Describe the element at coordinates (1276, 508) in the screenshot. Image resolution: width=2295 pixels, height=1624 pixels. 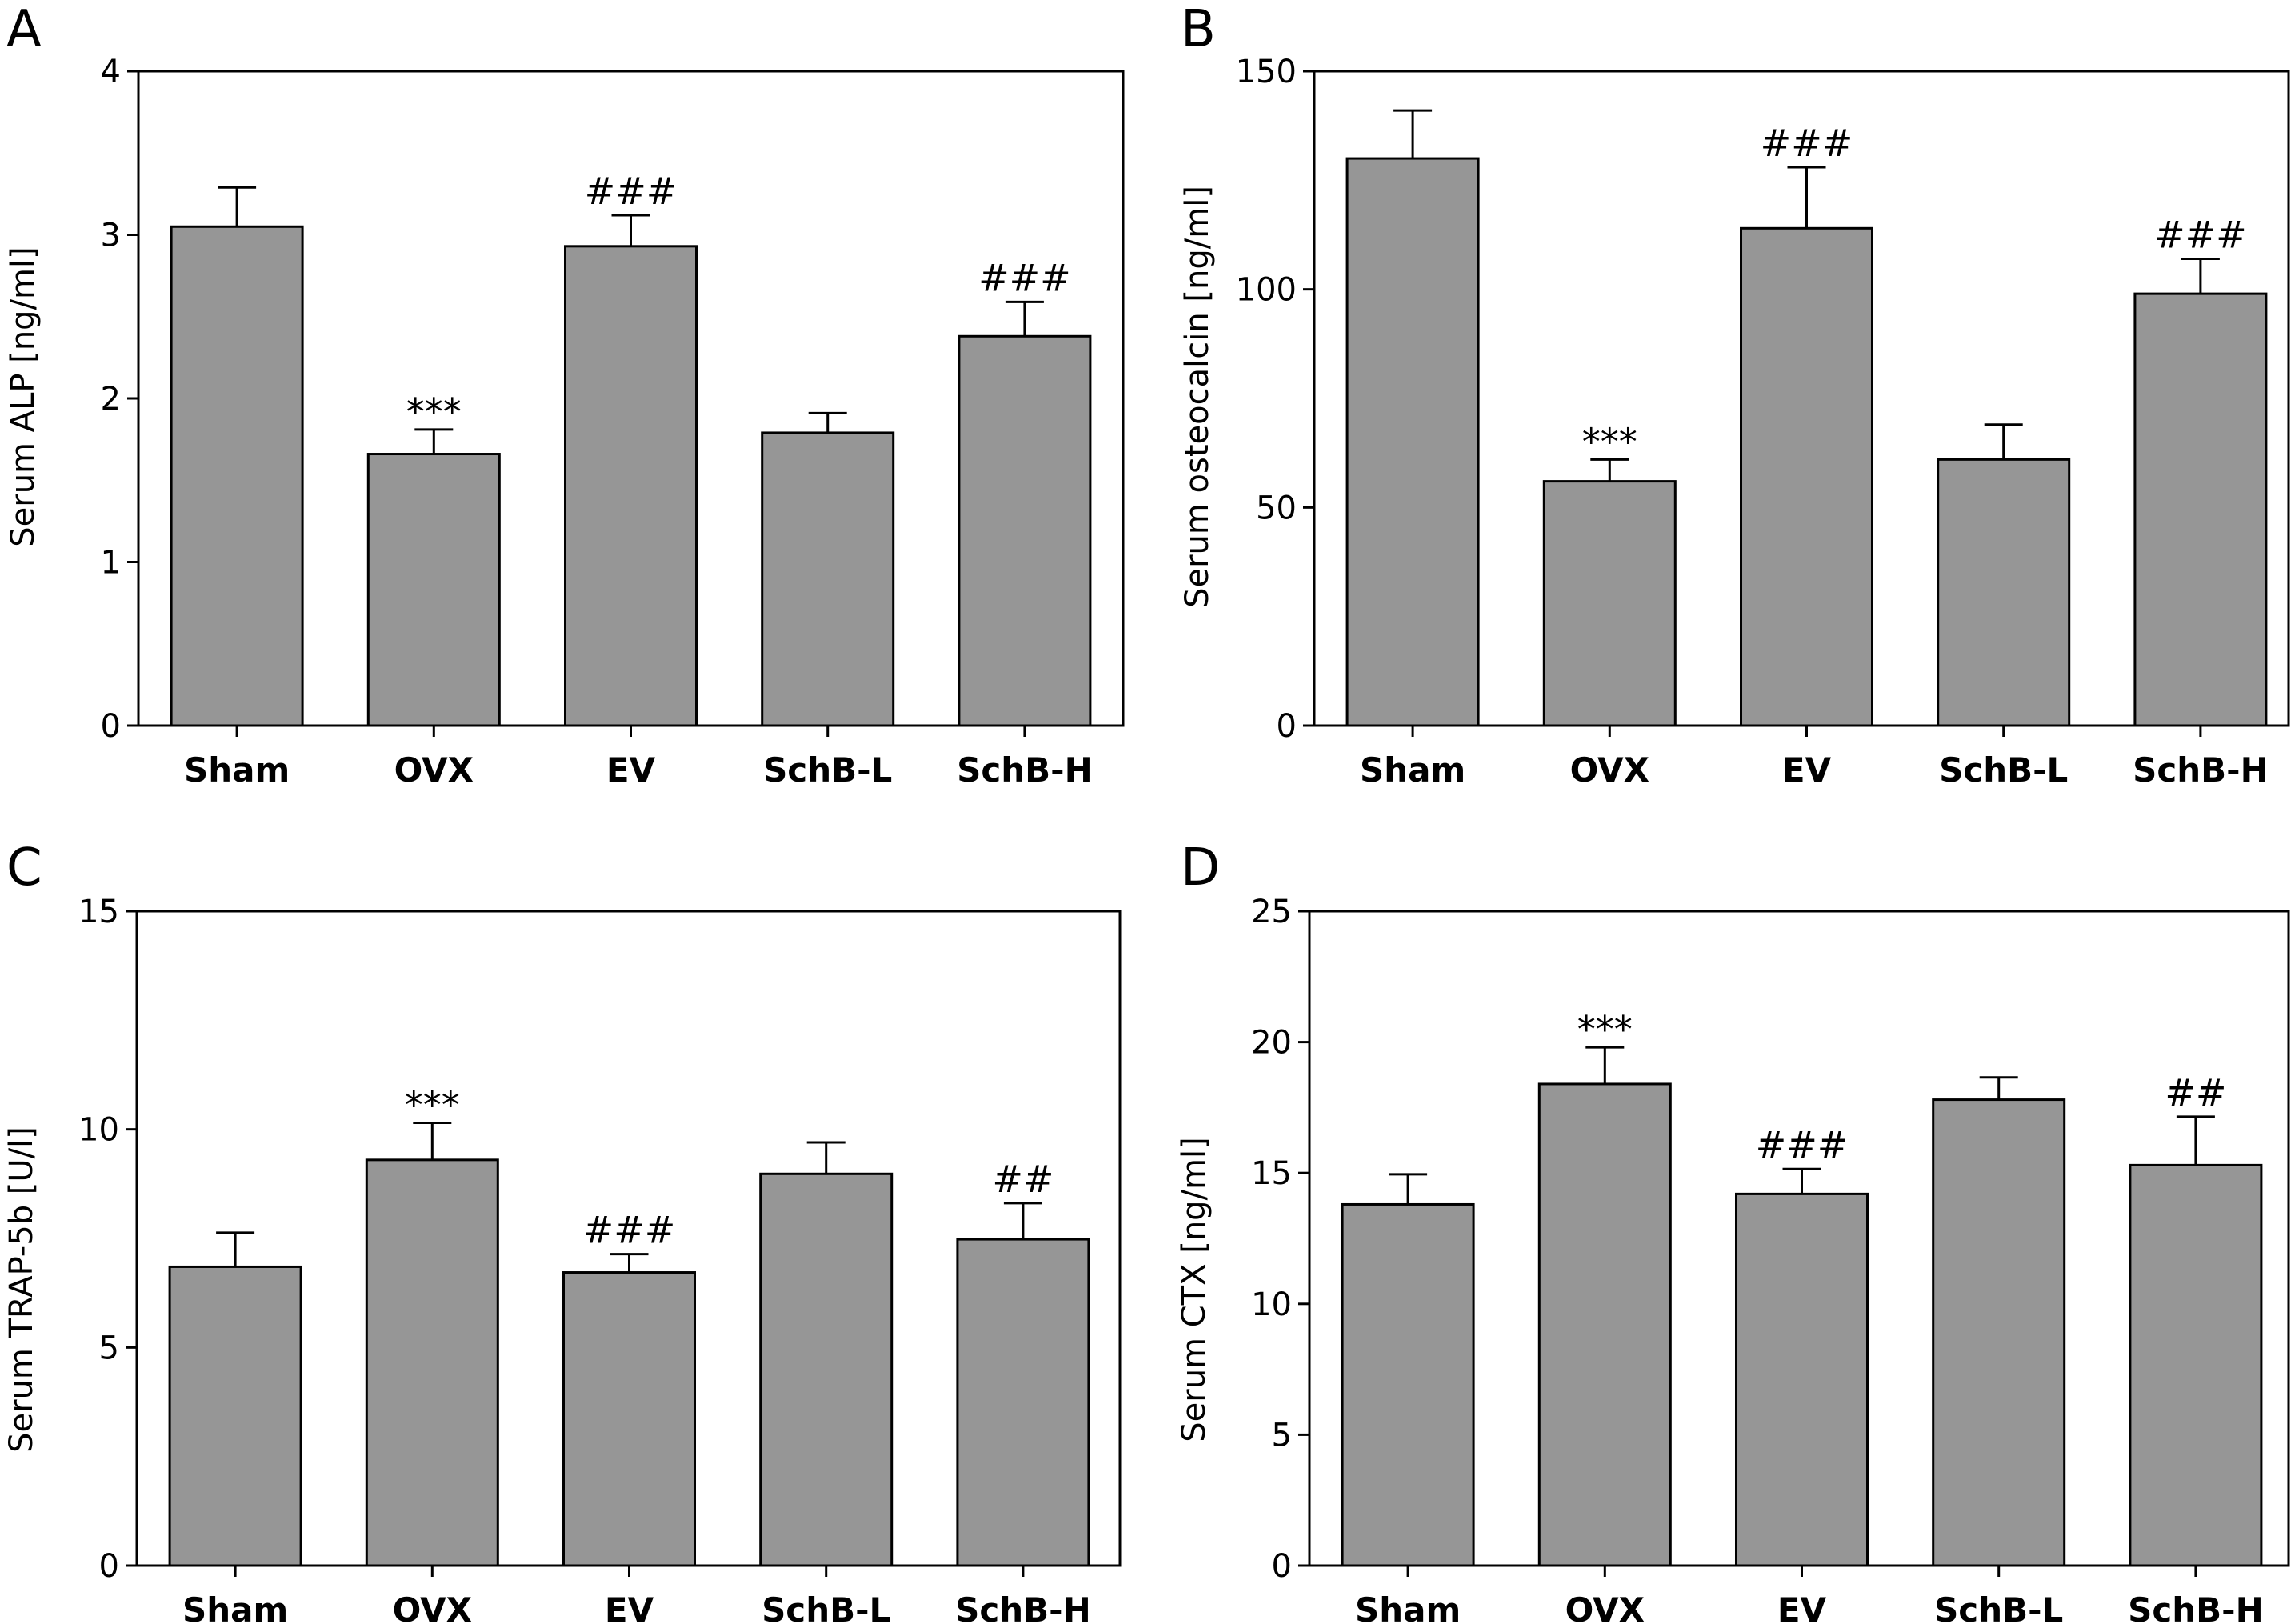
I see `y-tick-label: 50` at that location.